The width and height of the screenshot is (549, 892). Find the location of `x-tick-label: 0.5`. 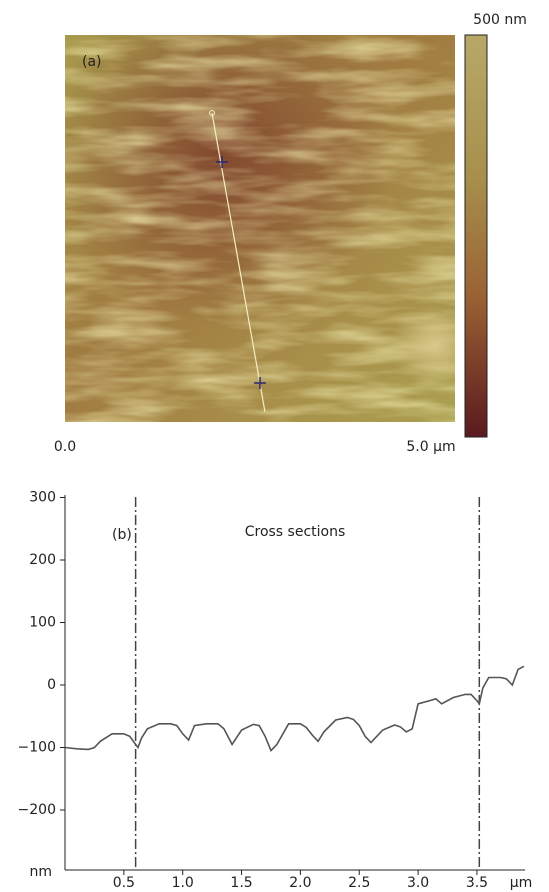

x-tick-label: 0.5 is located at coordinates (124, 883).